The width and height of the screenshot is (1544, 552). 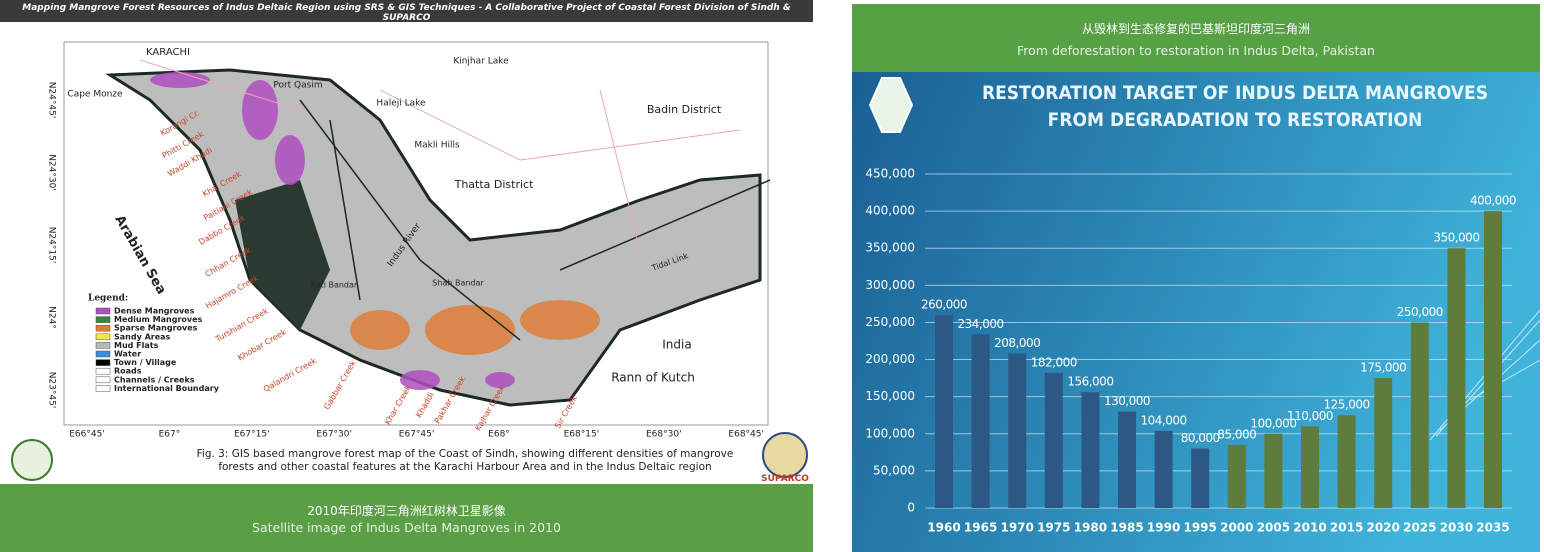 I want to click on map-footer-bar, so click(x=406, y=518).